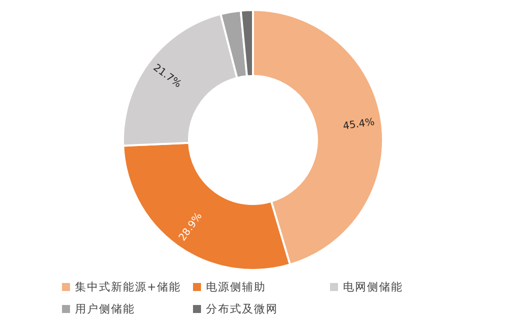  I want to click on legend-label: 分布式及微网, so click(242, 309).